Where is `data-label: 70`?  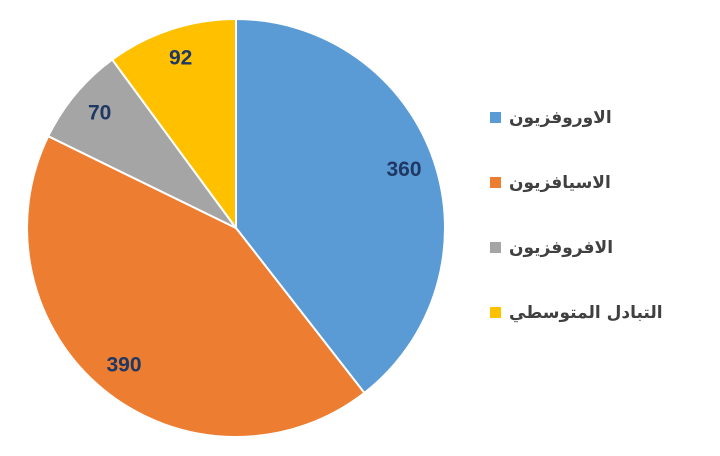
data-label: 70 is located at coordinates (99, 113).